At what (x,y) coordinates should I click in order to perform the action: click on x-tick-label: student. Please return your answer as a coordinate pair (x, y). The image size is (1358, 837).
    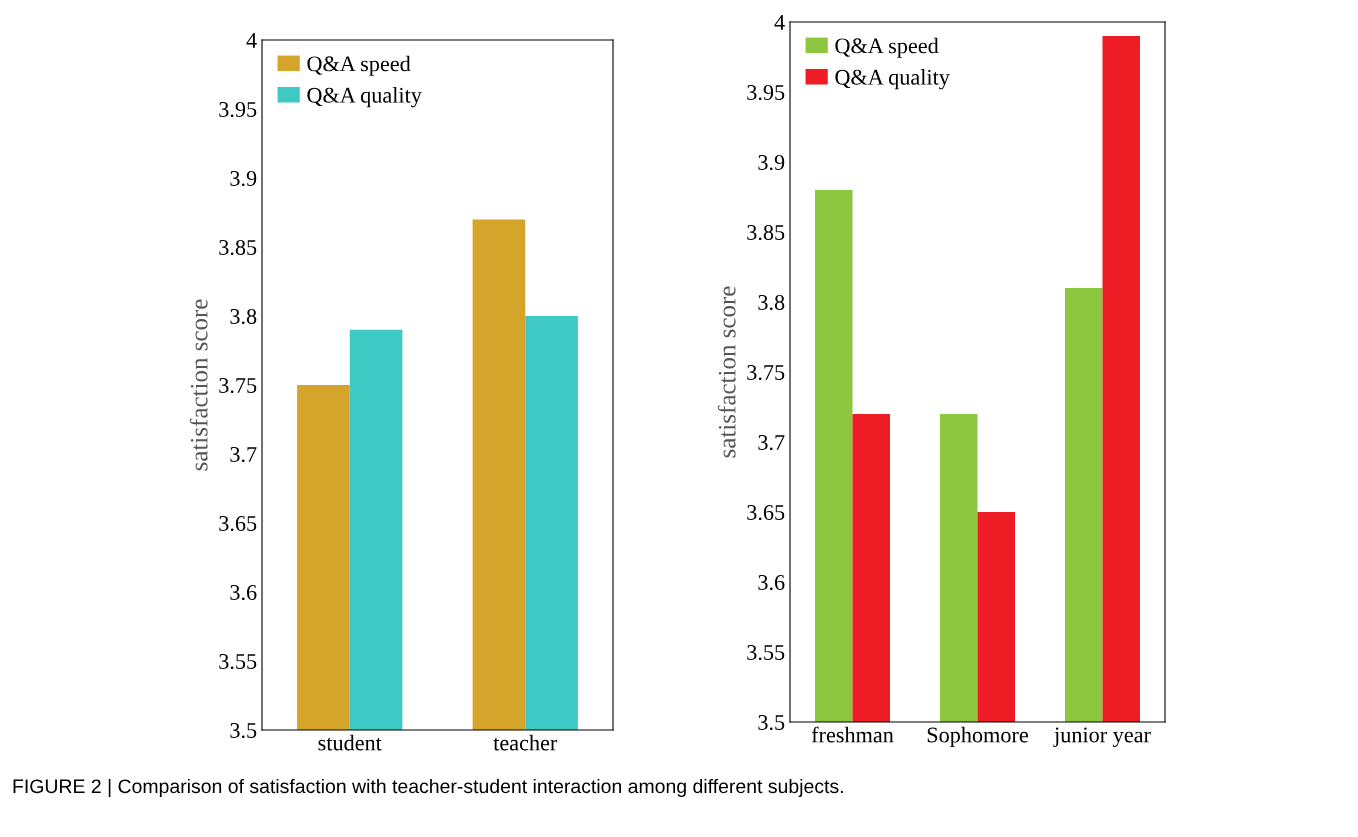
    Looking at the image, I should click on (350, 742).